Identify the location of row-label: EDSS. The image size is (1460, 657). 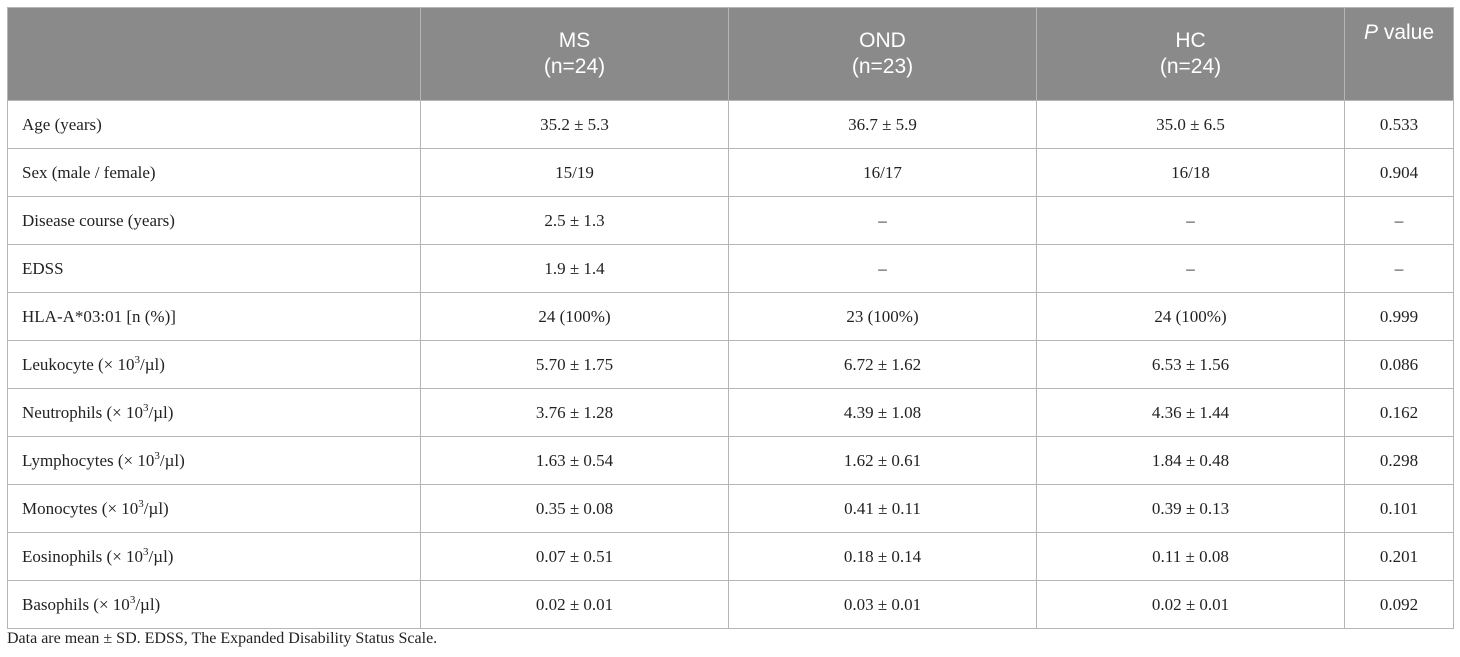
(214, 268).